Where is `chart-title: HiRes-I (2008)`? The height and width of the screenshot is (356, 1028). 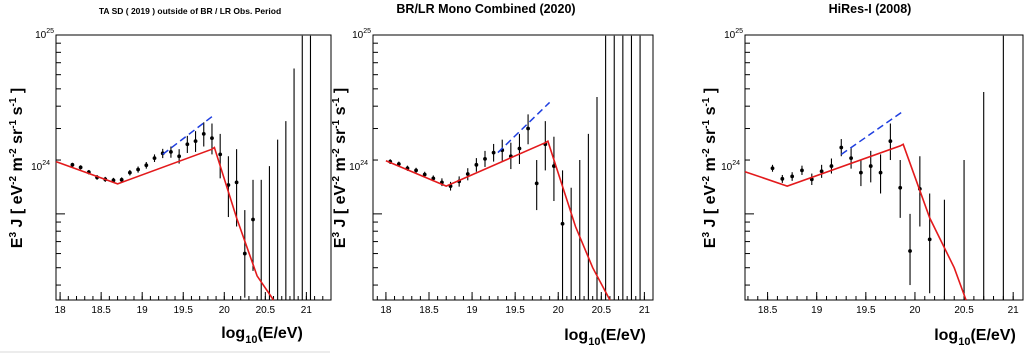 chart-title: HiRes-I (2008) is located at coordinates (870, 9).